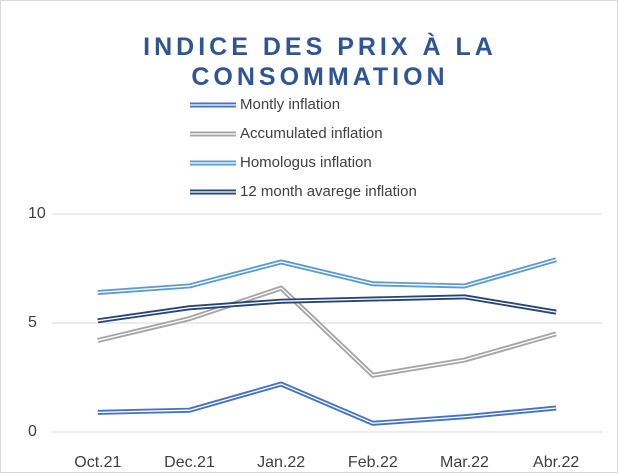 The height and width of the screenshot is (474, 619). Describe the element at coordinates (32, 322) in the screenshot. I see `y-tick-label: 5` at that location.